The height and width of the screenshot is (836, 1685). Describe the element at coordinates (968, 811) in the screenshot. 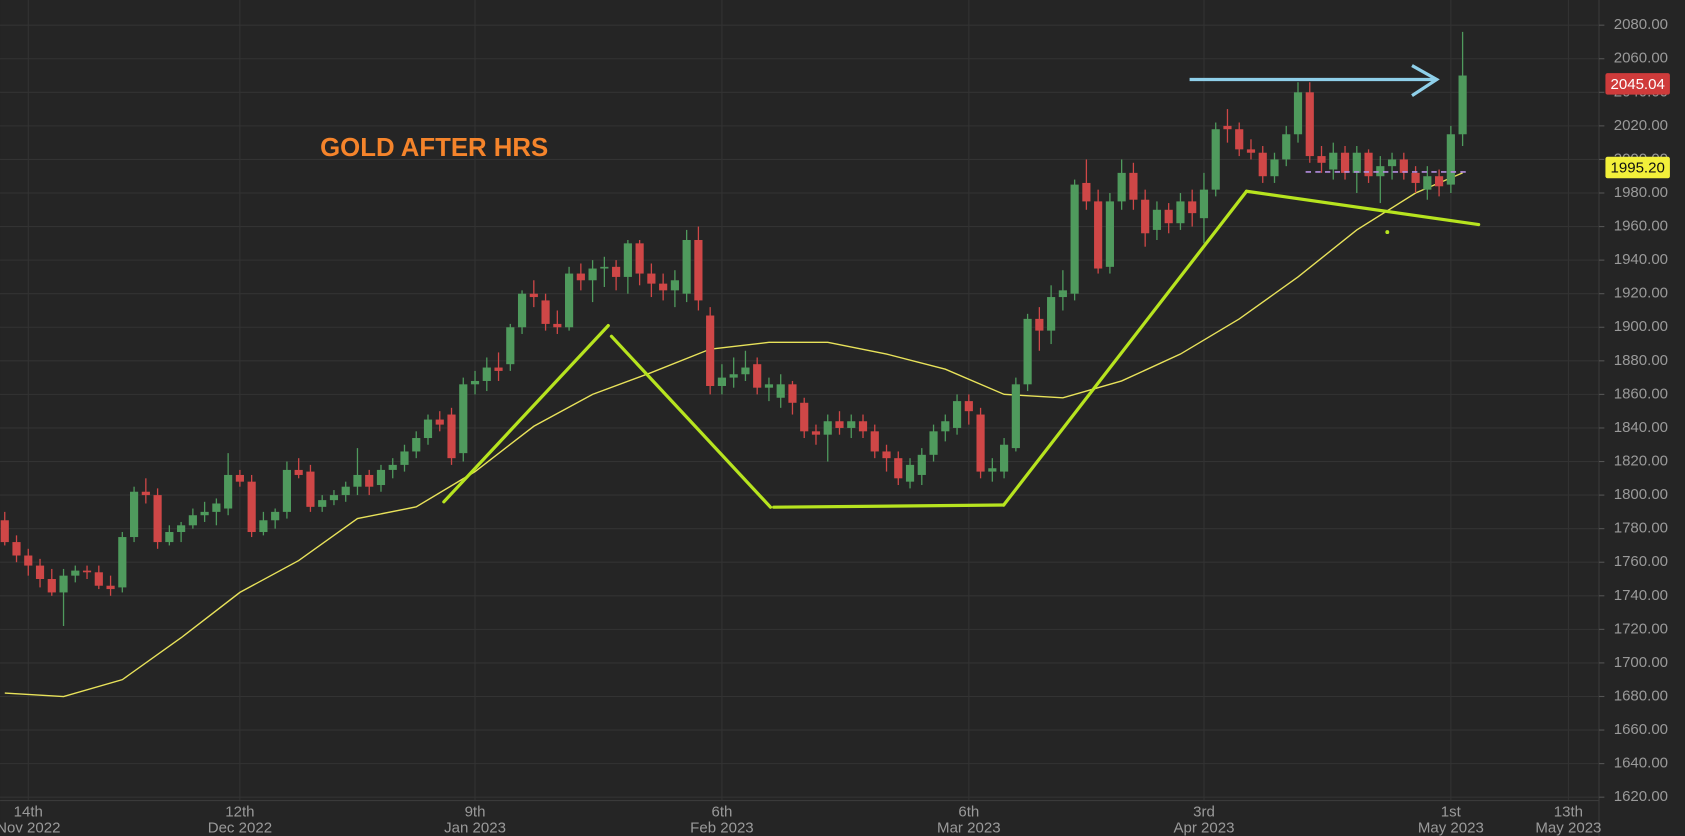

I see `x-tick-label: 6th` at that location.